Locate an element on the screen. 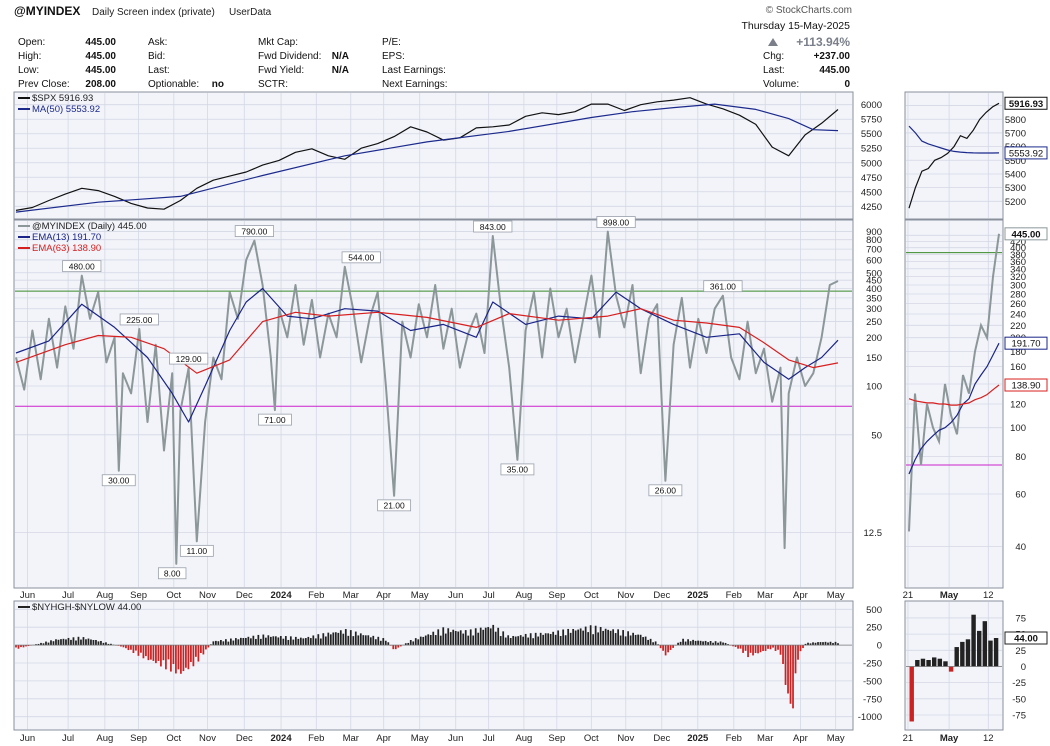 The width and height of the screenshot is (1050, 746). breadth-zoom-y-tick-label: 25 is located at coordinates (1020, 651).